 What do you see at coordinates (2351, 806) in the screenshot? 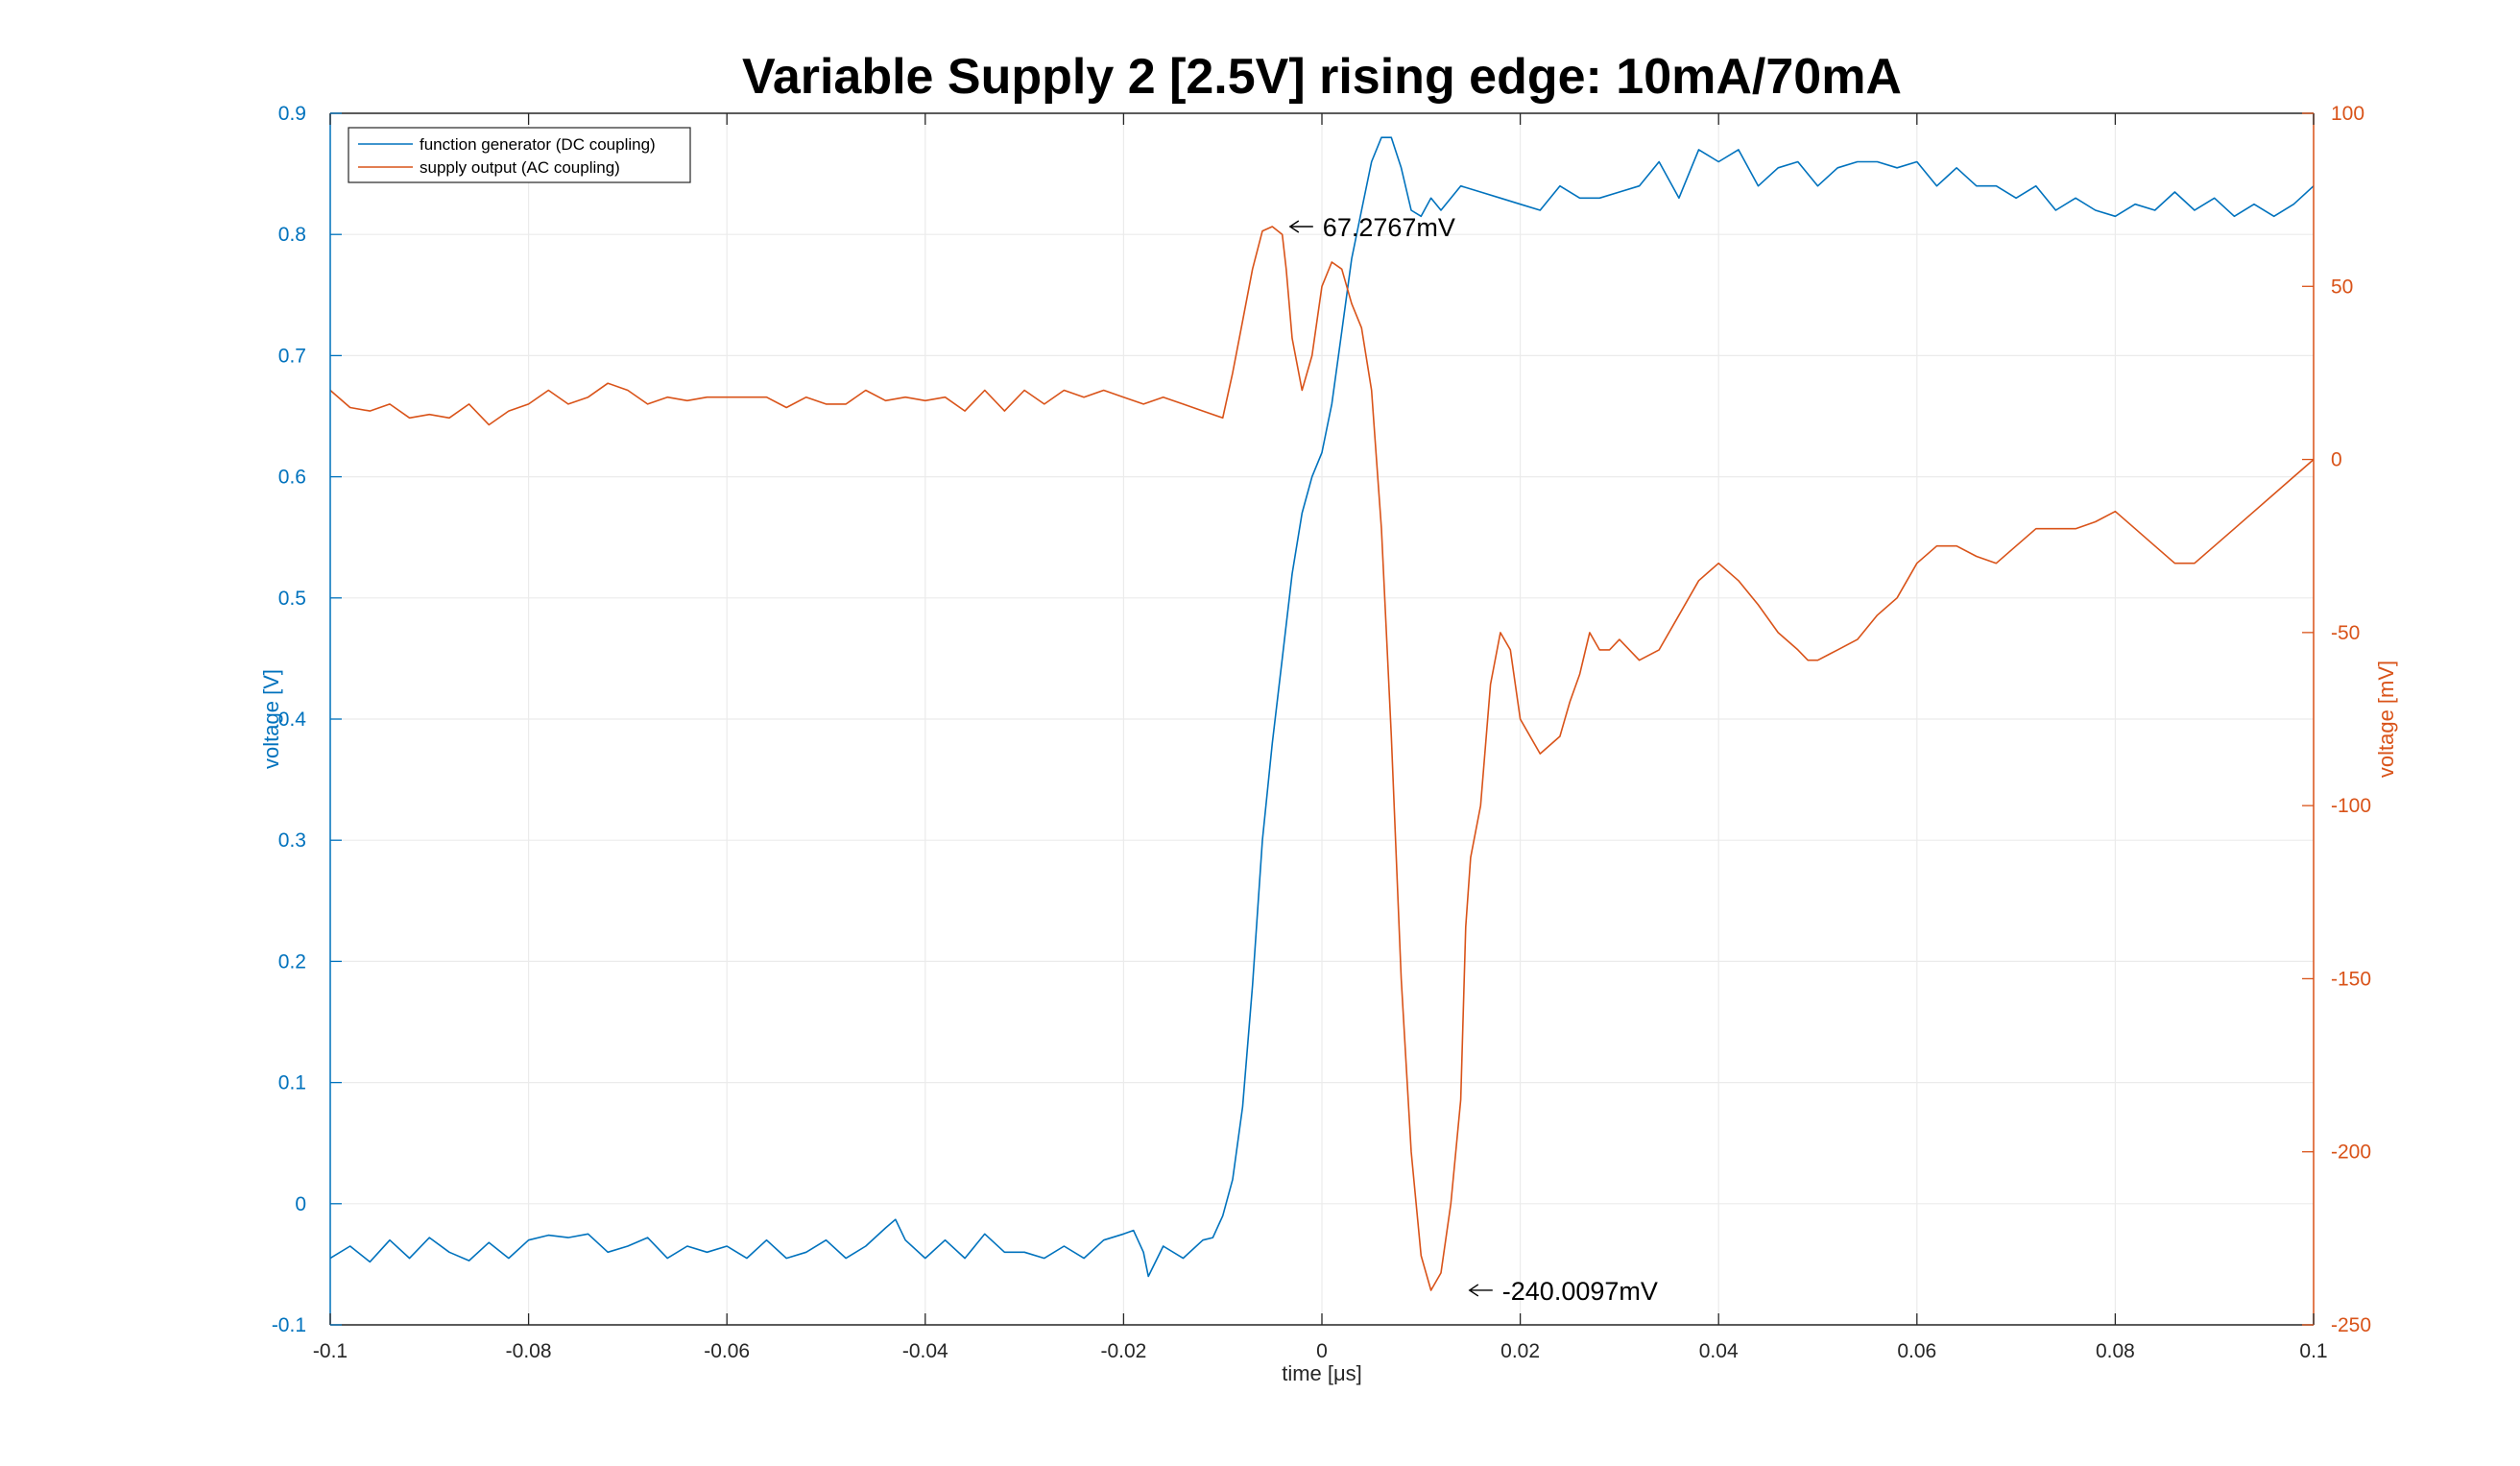
I see `y-right-tick-label-3: -100` at bounding box center [2351, 806].